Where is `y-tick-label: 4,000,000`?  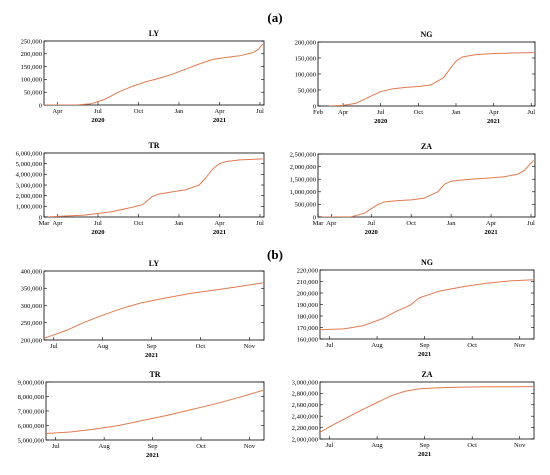
y-tick-label: 4,000,000 is located at coordinates (29, 175).